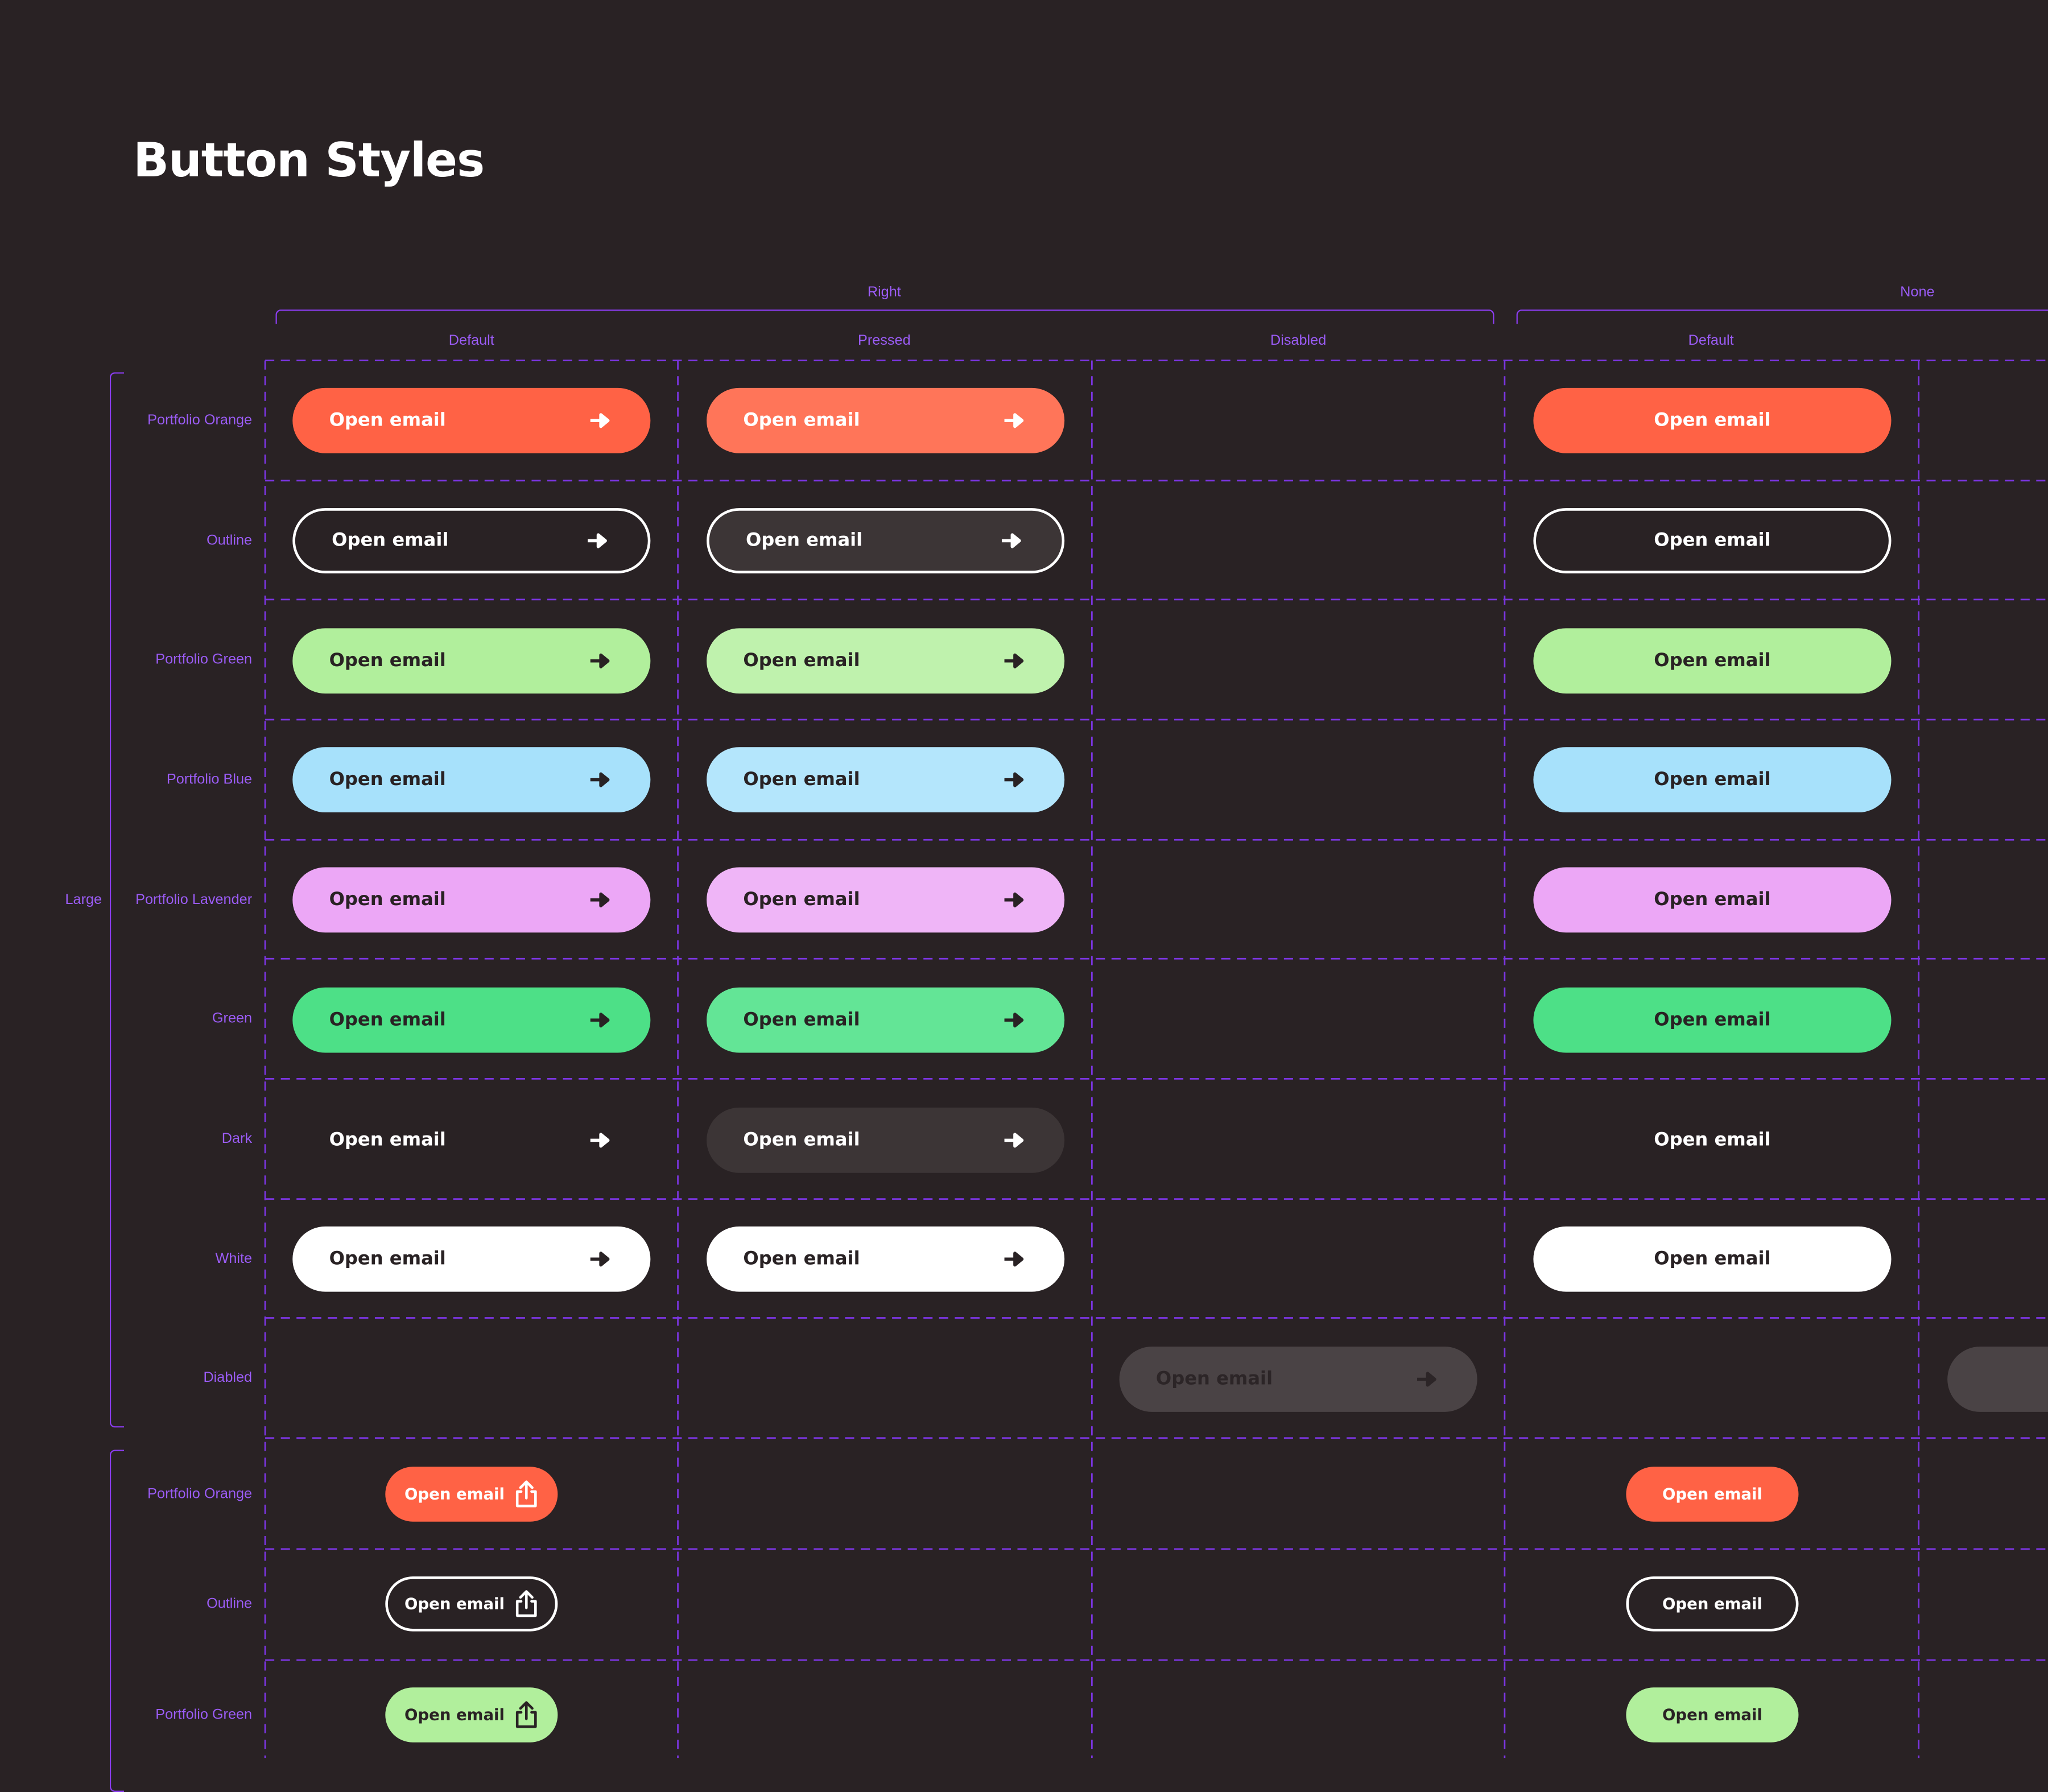 Image resolution: width=2048 pixels, height=1792 pixels. Describe the element at coordinates (471, 1259) in the screenshot. I see `button-white-right-default: Open email` at that location.